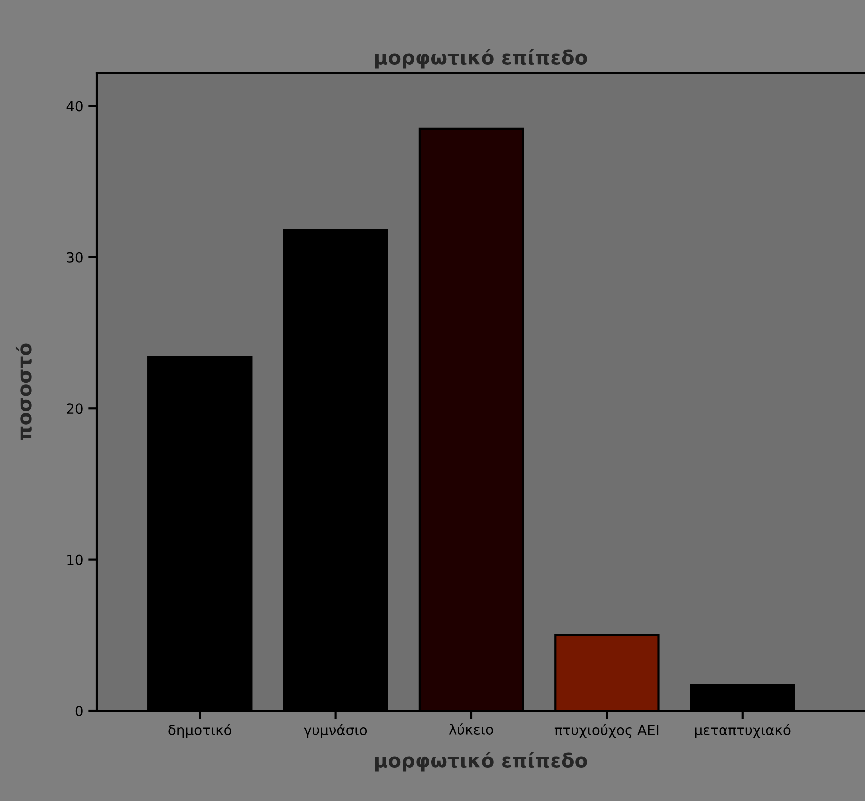 The height and width of the screenshot is (801, 865). What do you see at coordinates (75, 409) in the screenshot?
I see `y-tick-label: 20` at bounding box center [75, 409].